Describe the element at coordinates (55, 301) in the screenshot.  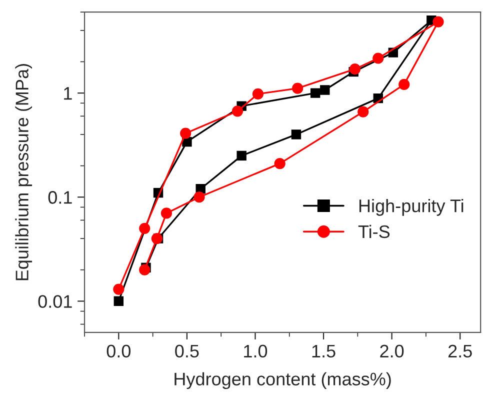
I see `y-tick-label: 0.01` at that location.